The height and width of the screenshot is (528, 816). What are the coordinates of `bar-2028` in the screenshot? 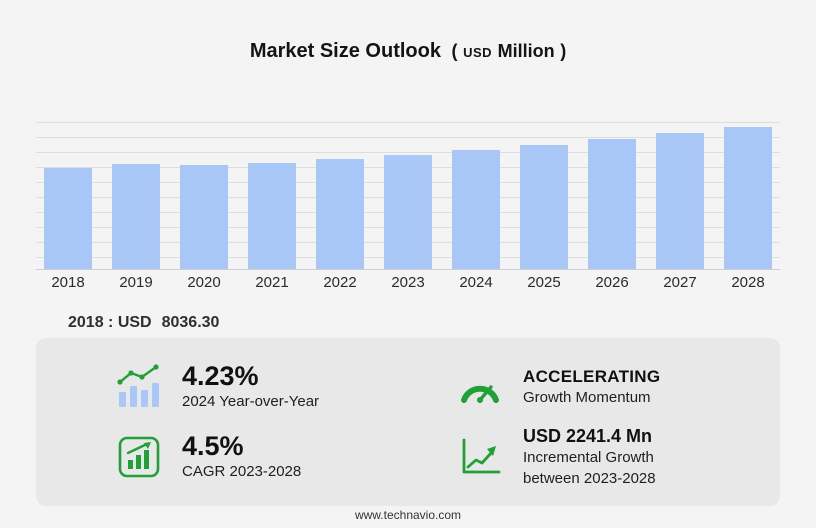 It's located at (748, 198).